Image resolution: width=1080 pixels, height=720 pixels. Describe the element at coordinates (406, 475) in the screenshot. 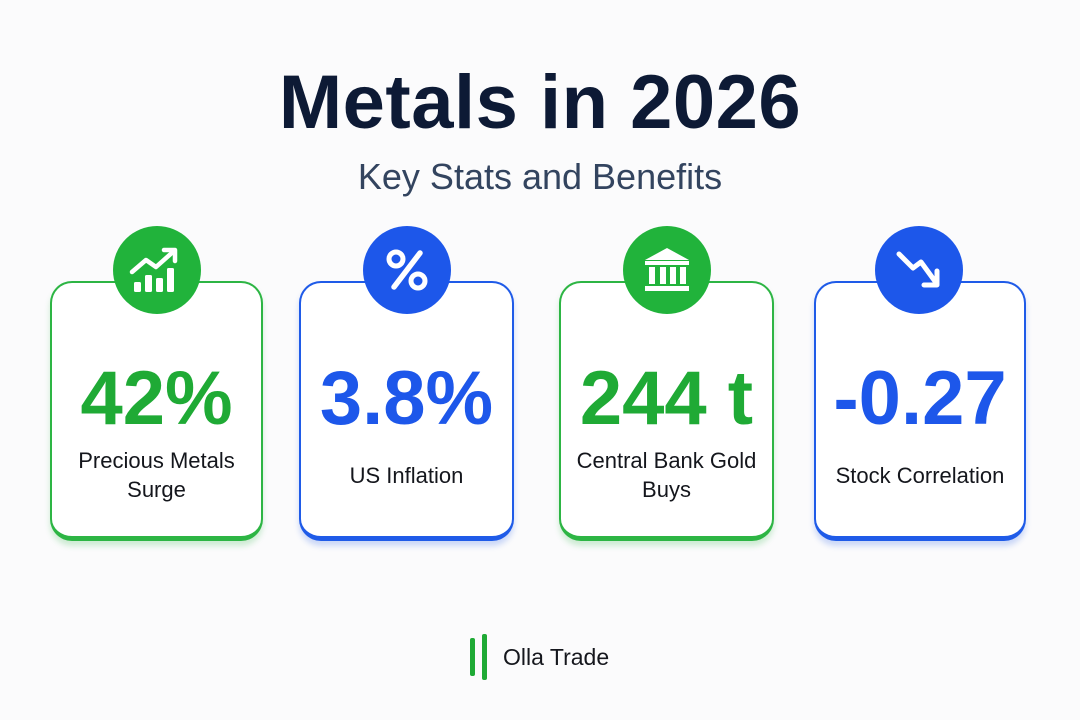

I see `stat-label: US Inflation` at that location.